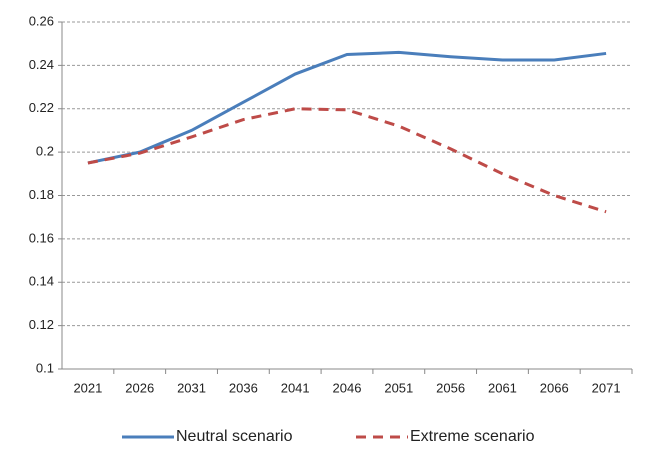 The image size is (646, 455). What do you see at coordinates (41, 107) in the screenshot?
I see `y-tick-label: 0.22` at bounding box center [41, 107].